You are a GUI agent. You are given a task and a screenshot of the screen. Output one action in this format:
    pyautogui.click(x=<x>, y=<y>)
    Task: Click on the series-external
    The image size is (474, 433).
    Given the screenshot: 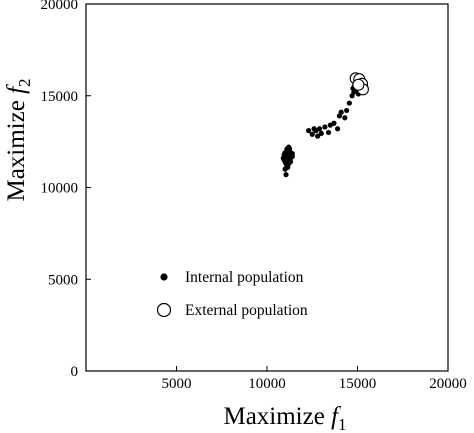 What is the action you would take?
    pyautogui.click(x=359, y=84)
    